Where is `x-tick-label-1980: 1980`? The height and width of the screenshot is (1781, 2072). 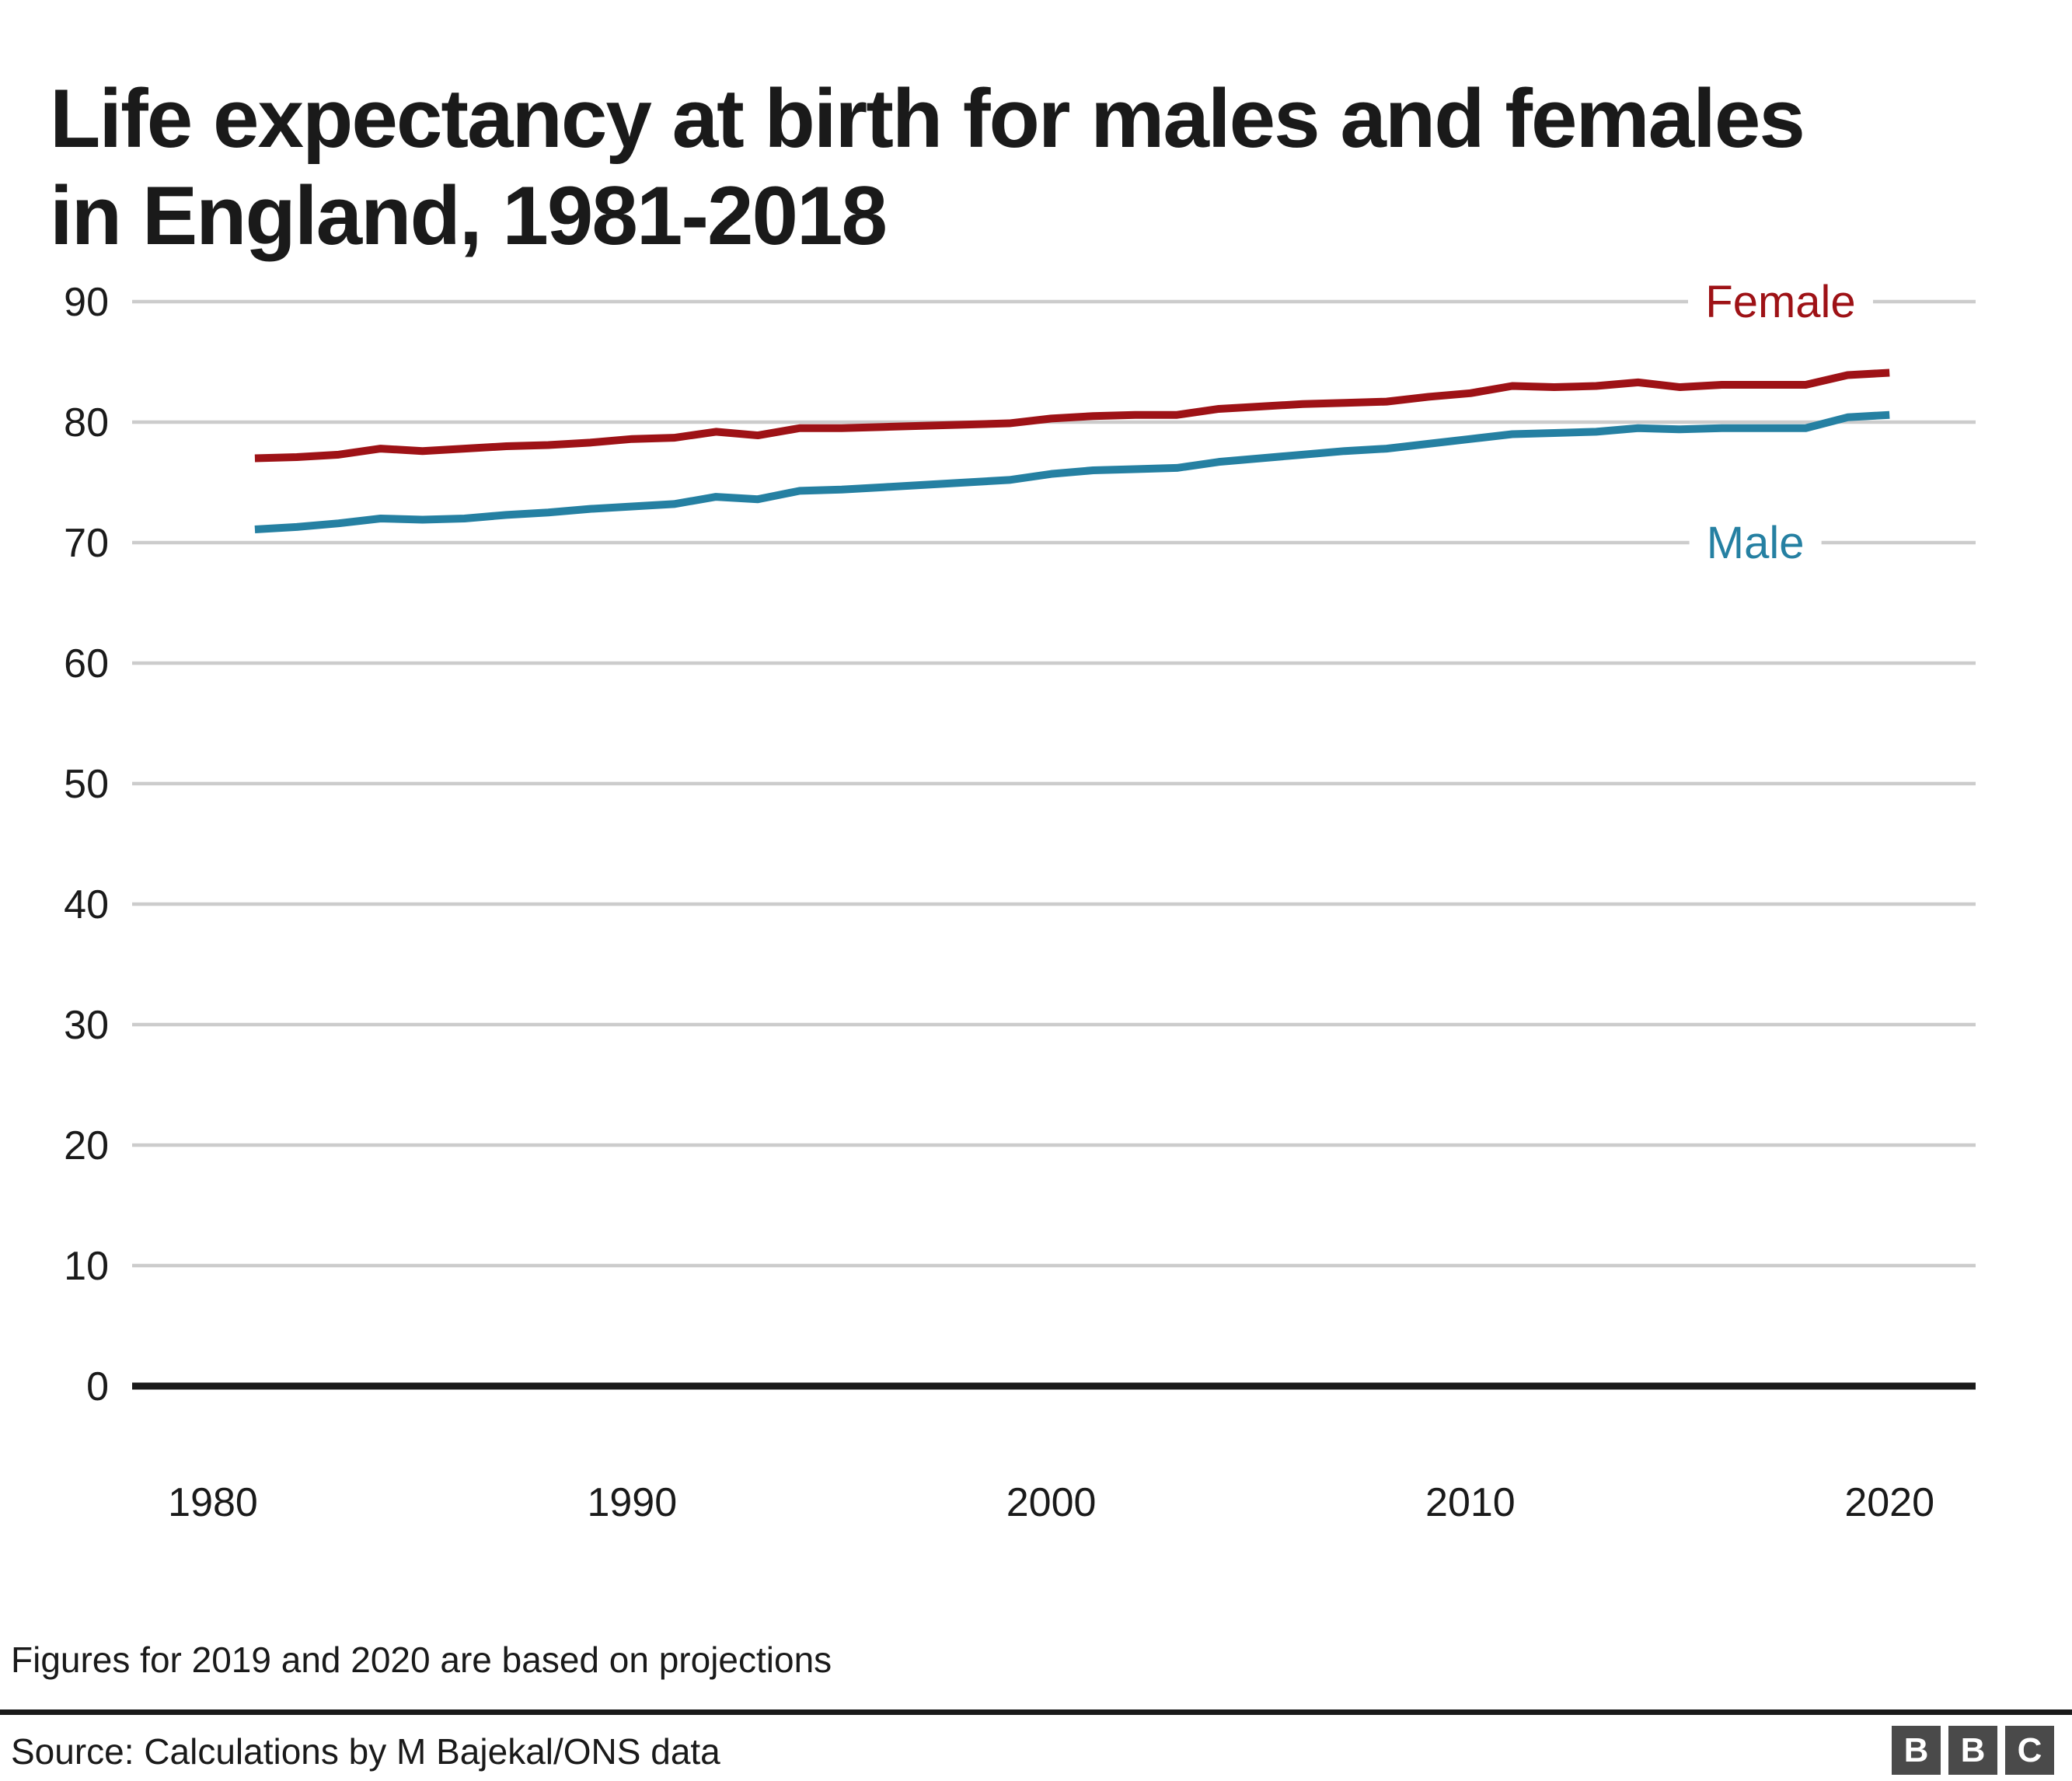 x-tick-label-1980: 1980 is located at coordinates (213, 1502).